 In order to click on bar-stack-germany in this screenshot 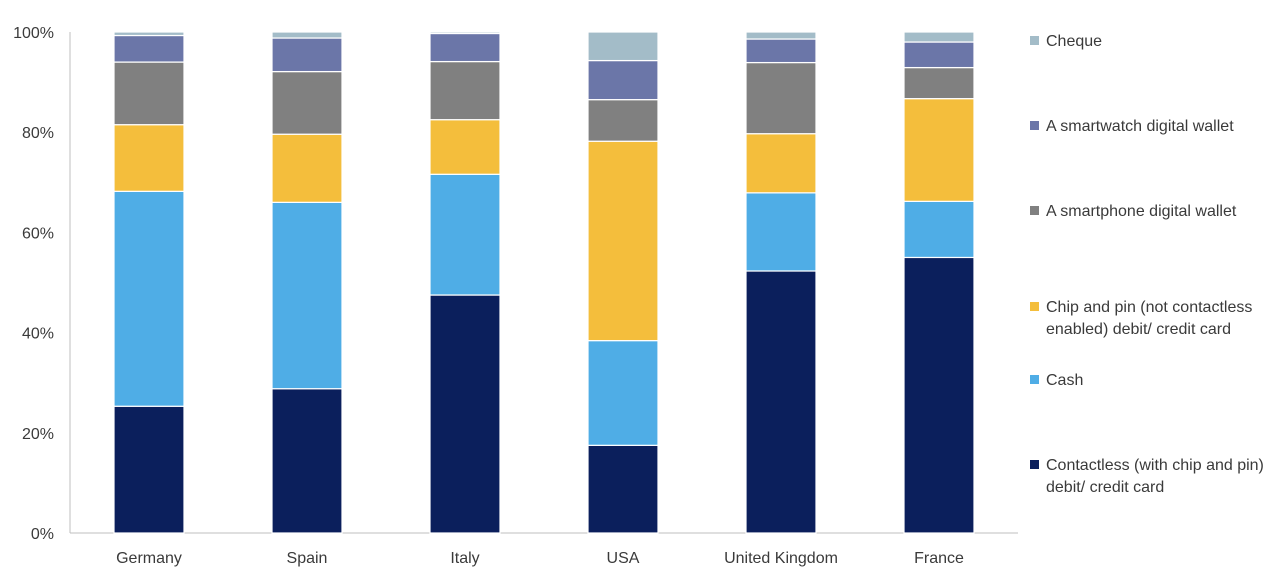, I will do `click(149, 282)`.